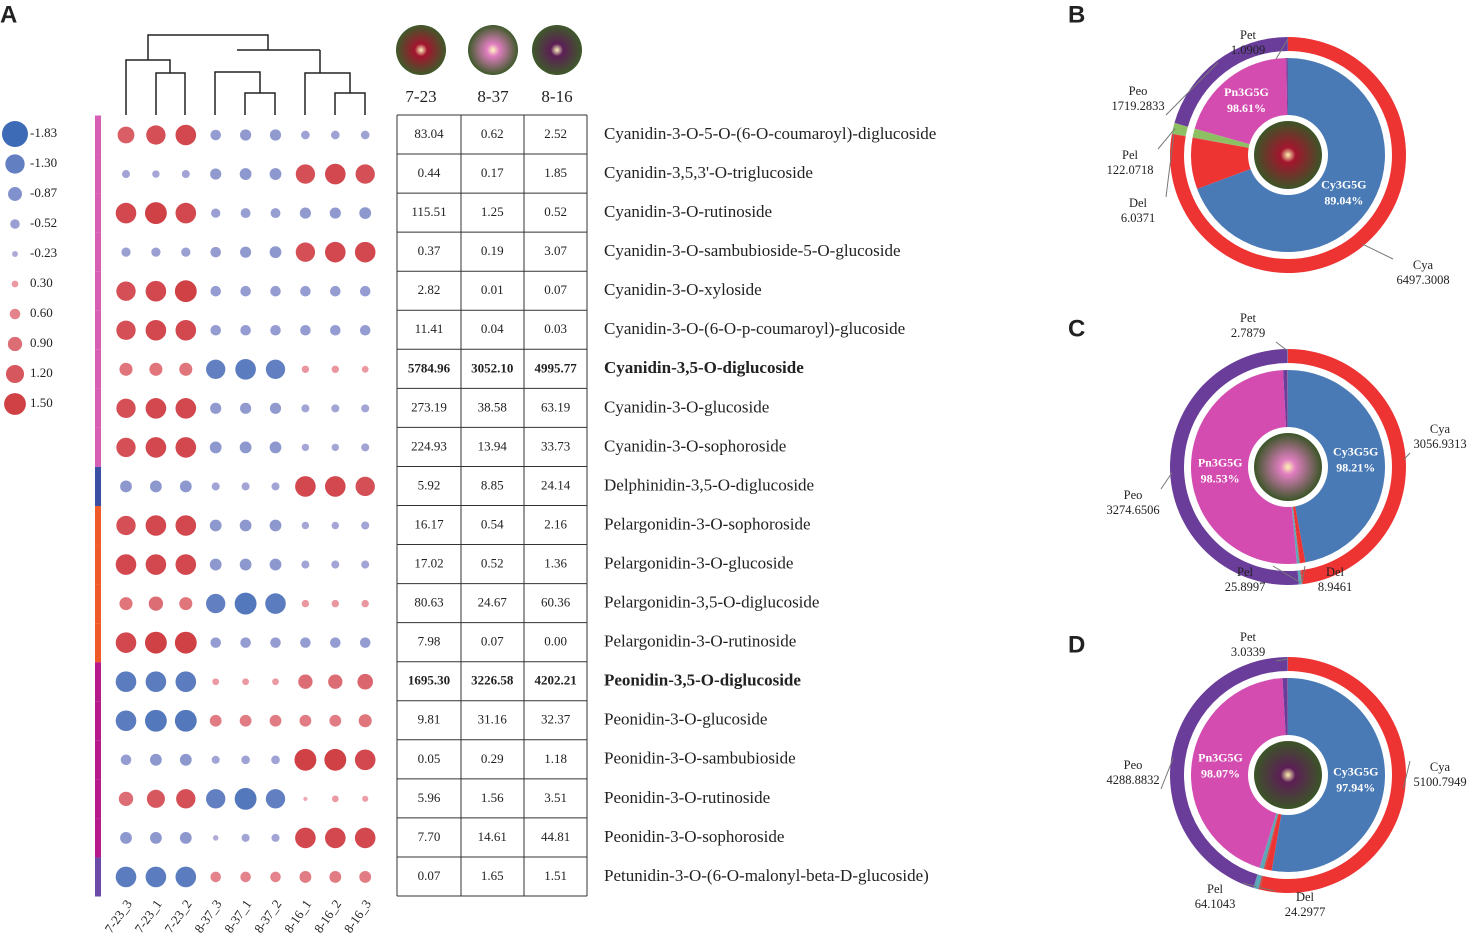 Image resolution: width=1477 pixels, height=935 pixels. I want to click on compound-name: Pelargonidin-3-O-glucoside, so click(698, 562).